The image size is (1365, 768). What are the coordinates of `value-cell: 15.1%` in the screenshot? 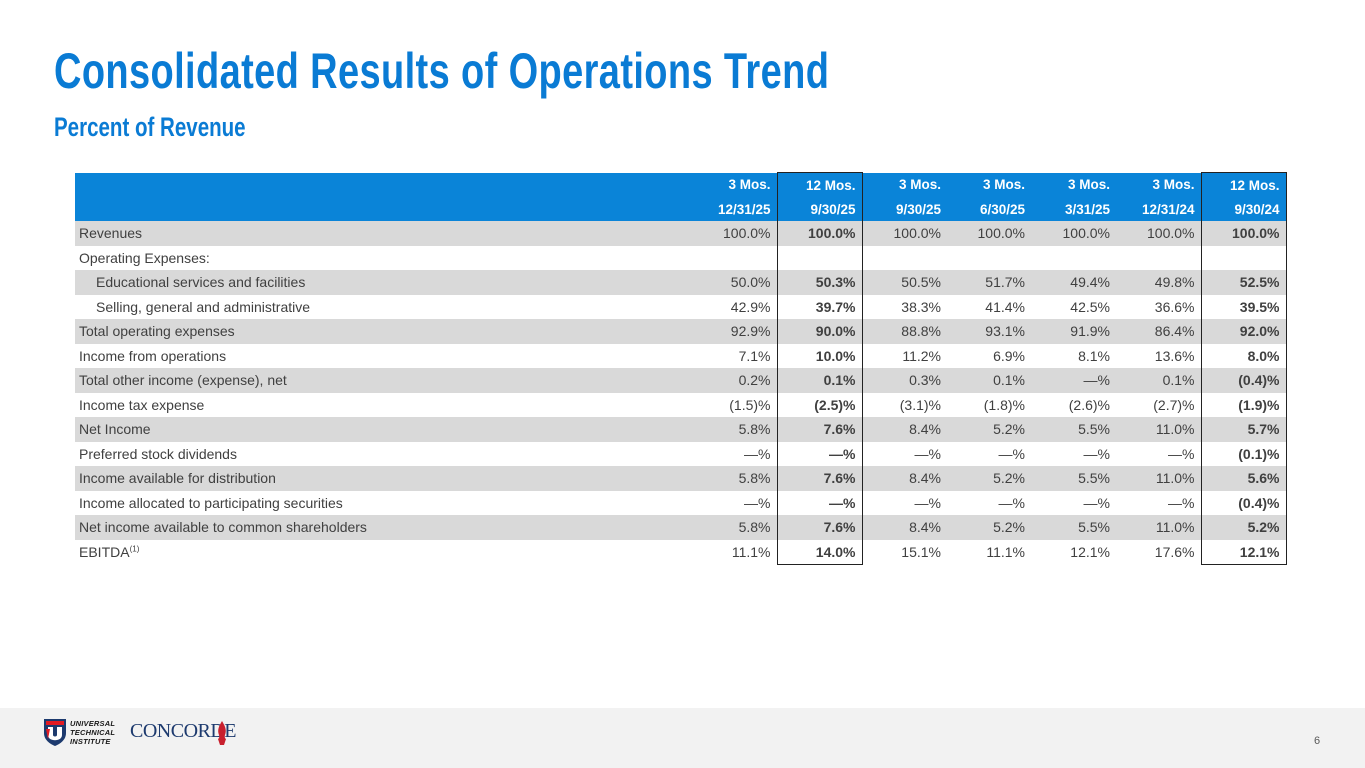 It's located at (921, 552).